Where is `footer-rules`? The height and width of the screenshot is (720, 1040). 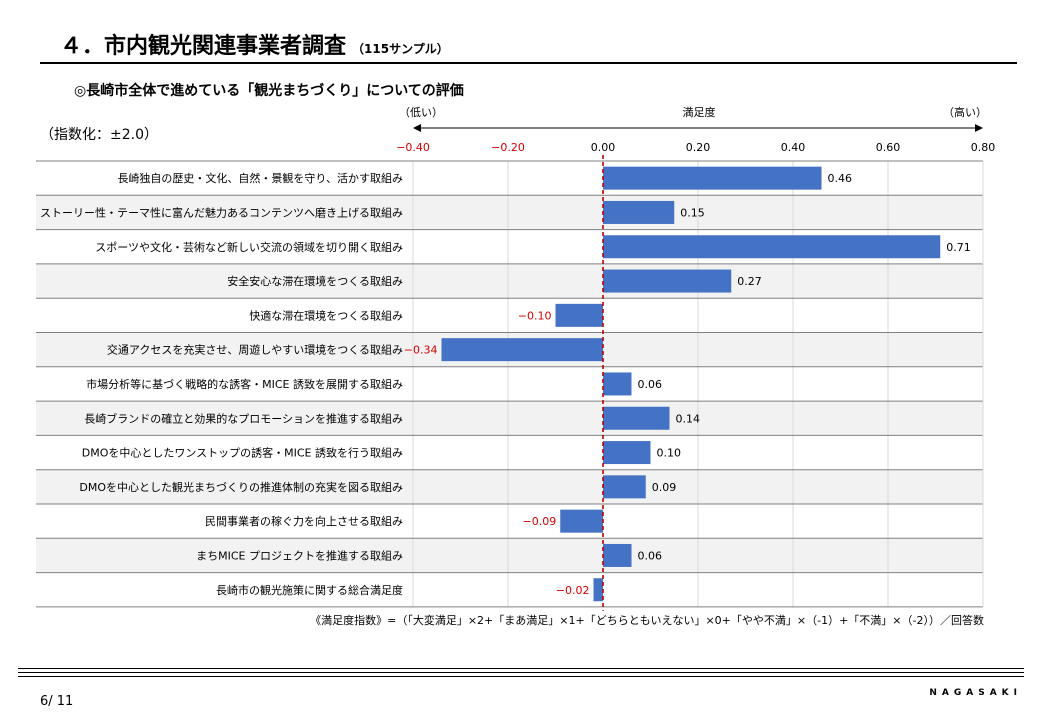 footer-rules is located at coordinates (521, 674).